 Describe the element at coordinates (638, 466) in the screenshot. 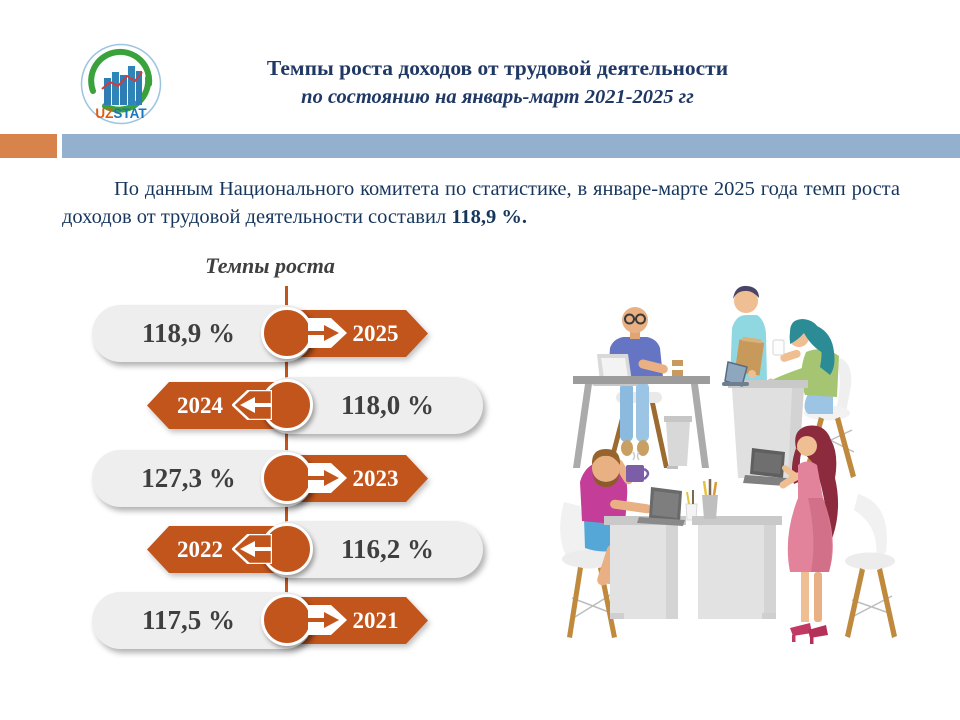

I see `mug` at that location.